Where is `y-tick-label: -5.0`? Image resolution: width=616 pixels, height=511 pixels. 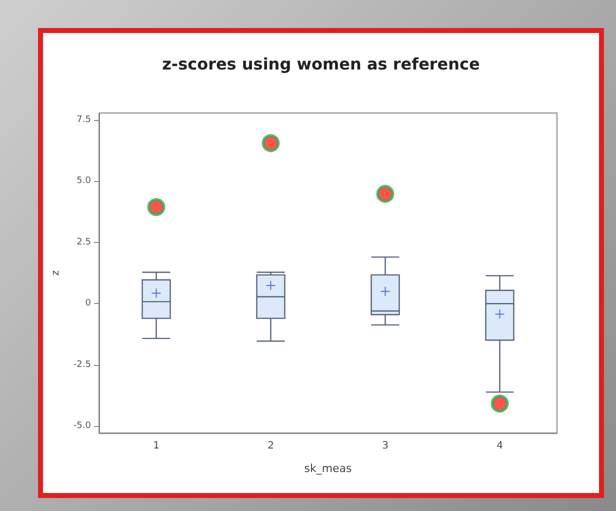 y-tick-label: -5.0 is located at coordinates (82, 426).